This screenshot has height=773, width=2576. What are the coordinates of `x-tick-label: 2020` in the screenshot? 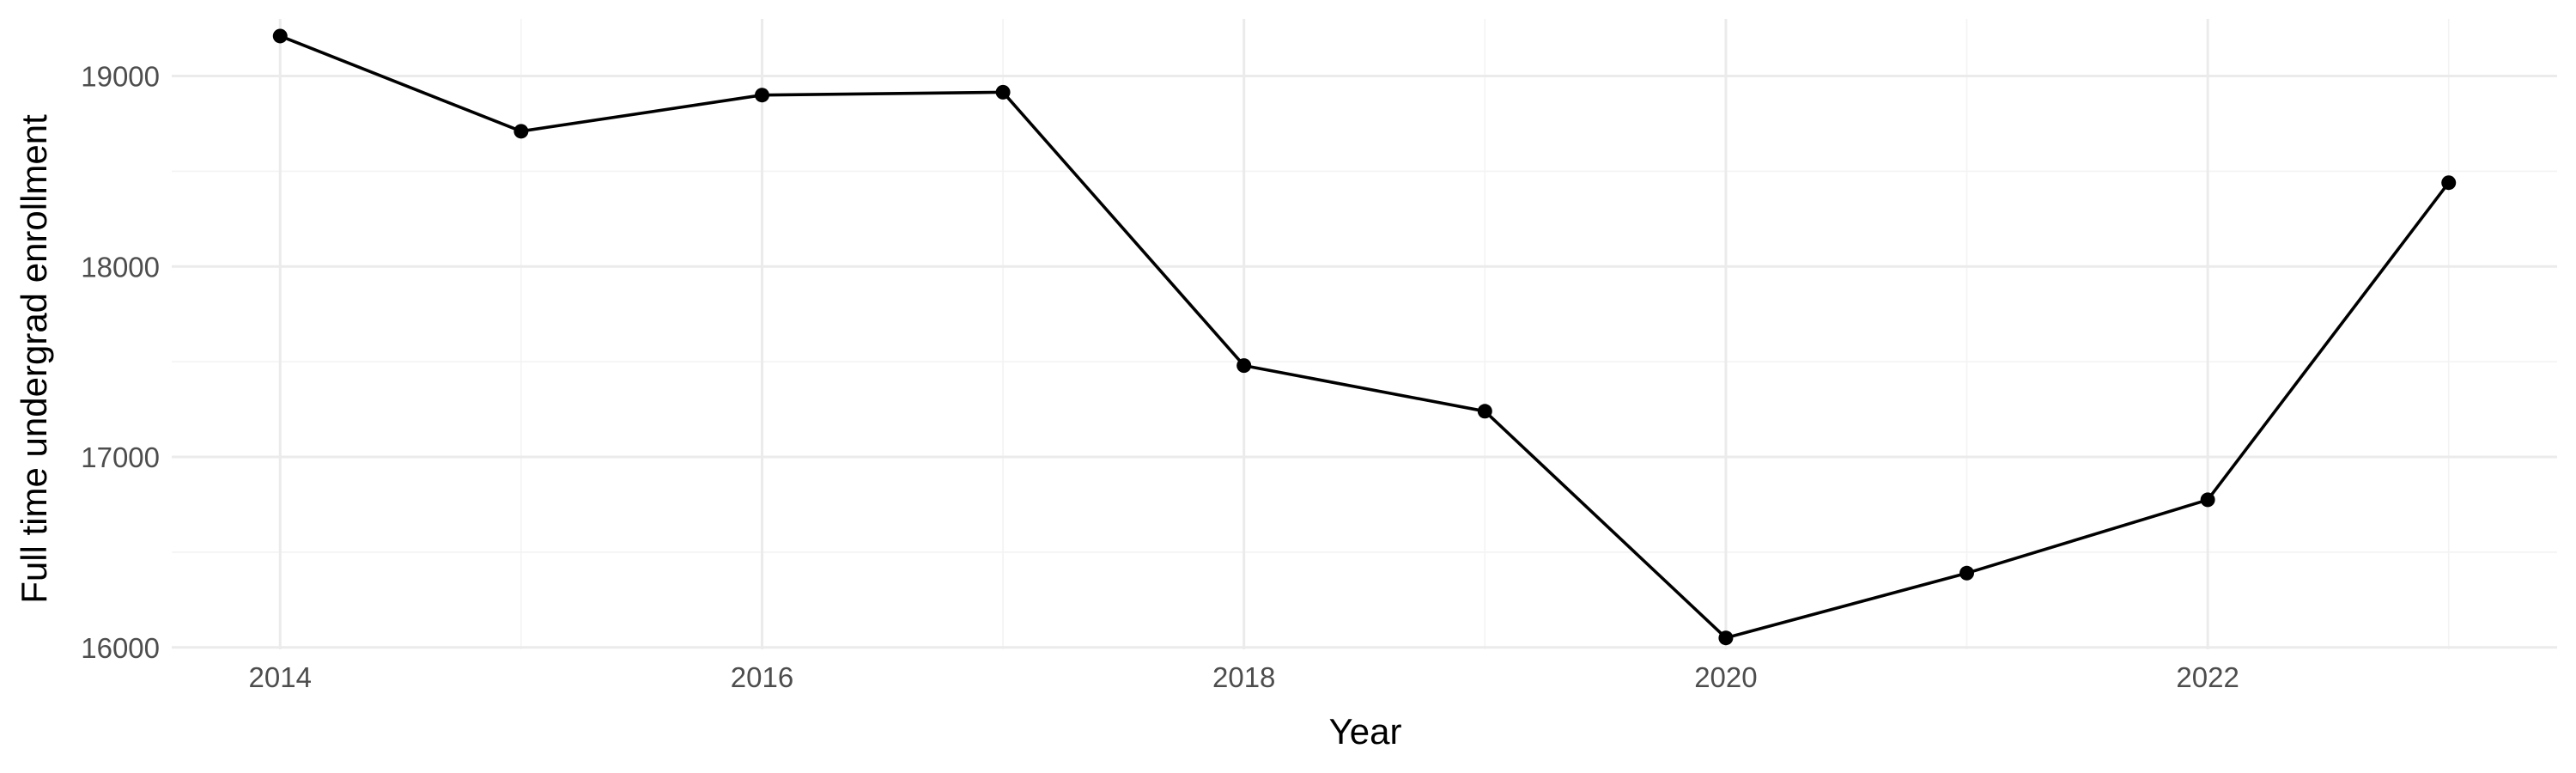 It's located at (1726, 677).